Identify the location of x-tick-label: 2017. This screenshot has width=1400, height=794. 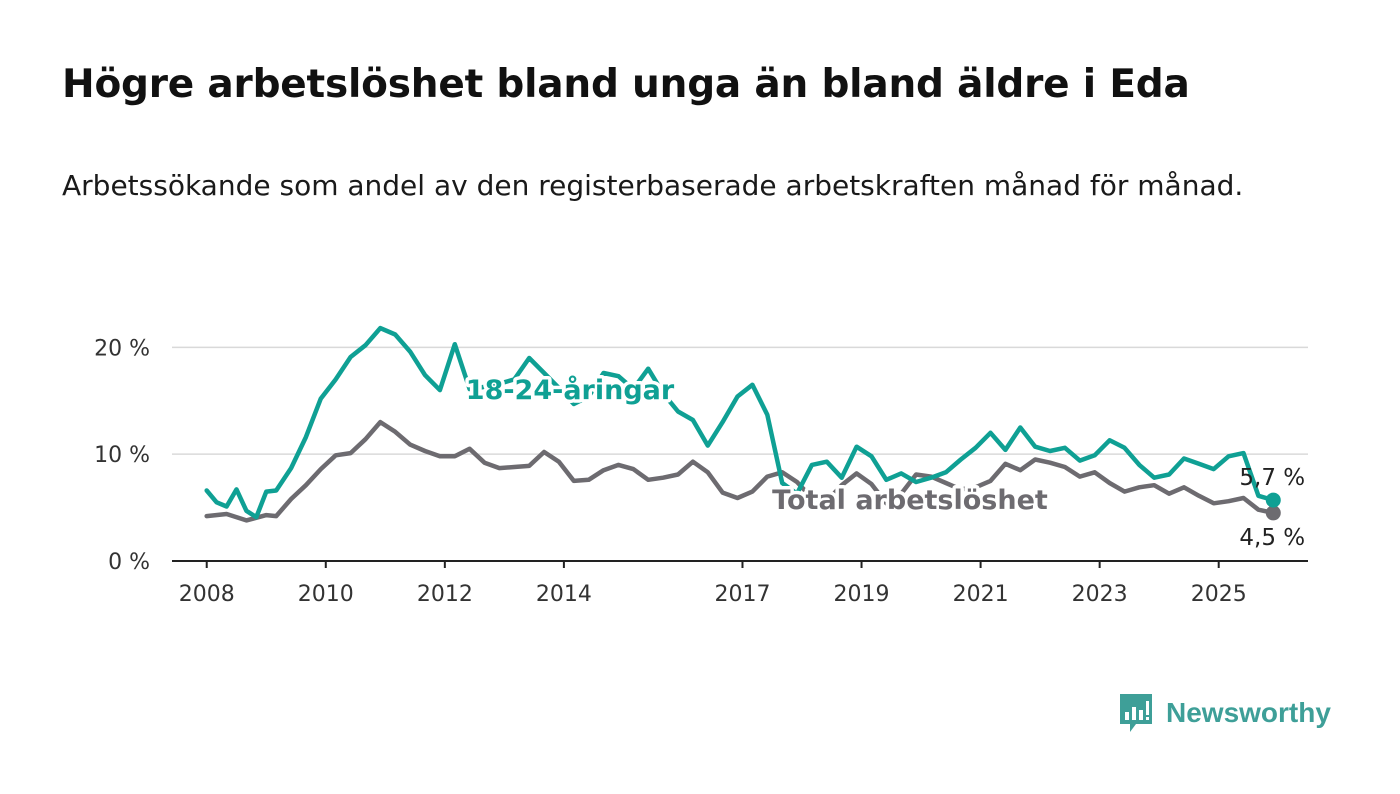
(742, 594).